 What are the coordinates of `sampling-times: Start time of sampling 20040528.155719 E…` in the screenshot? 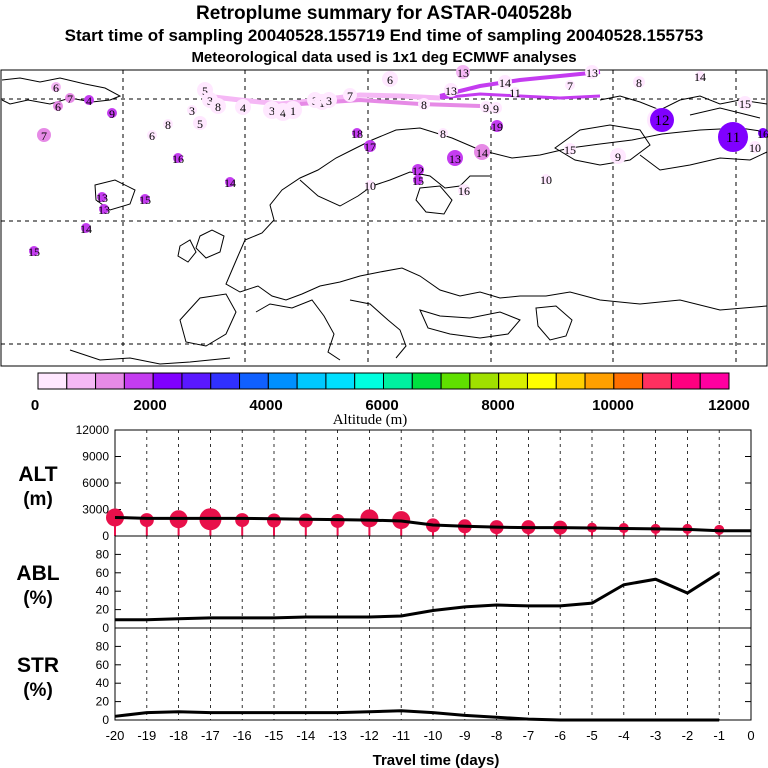 It's located at (384, 35).